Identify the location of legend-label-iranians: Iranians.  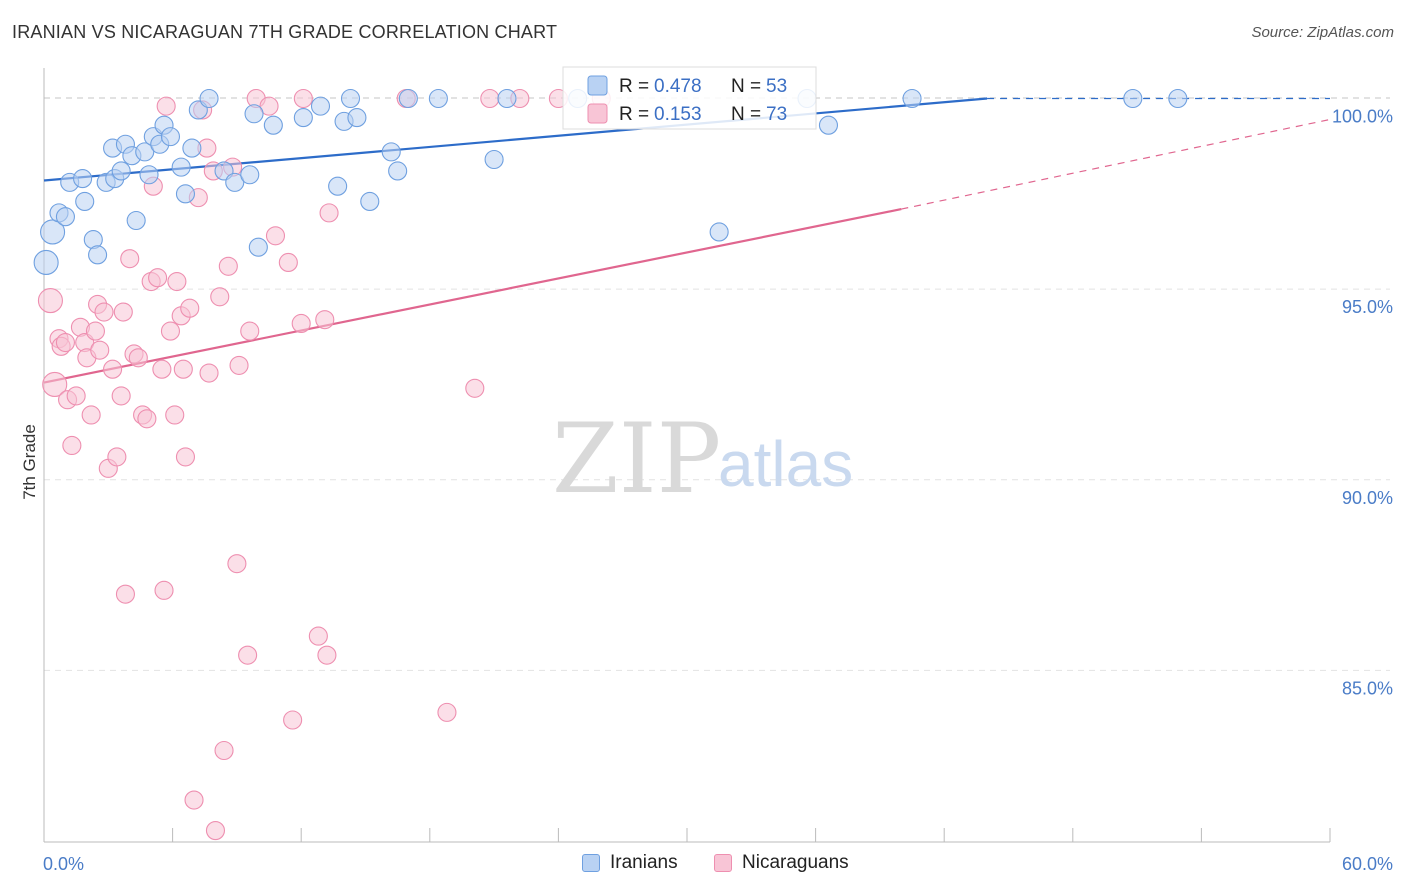
(644, 862).